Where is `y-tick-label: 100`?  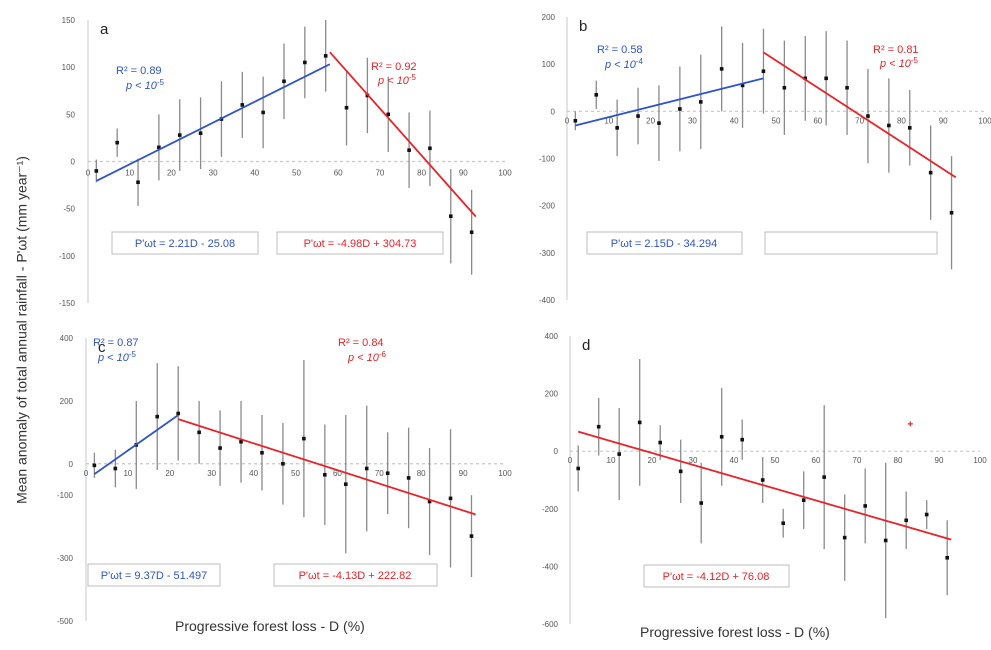 y-tick-label: 100 is located at coordinates (69, 67).